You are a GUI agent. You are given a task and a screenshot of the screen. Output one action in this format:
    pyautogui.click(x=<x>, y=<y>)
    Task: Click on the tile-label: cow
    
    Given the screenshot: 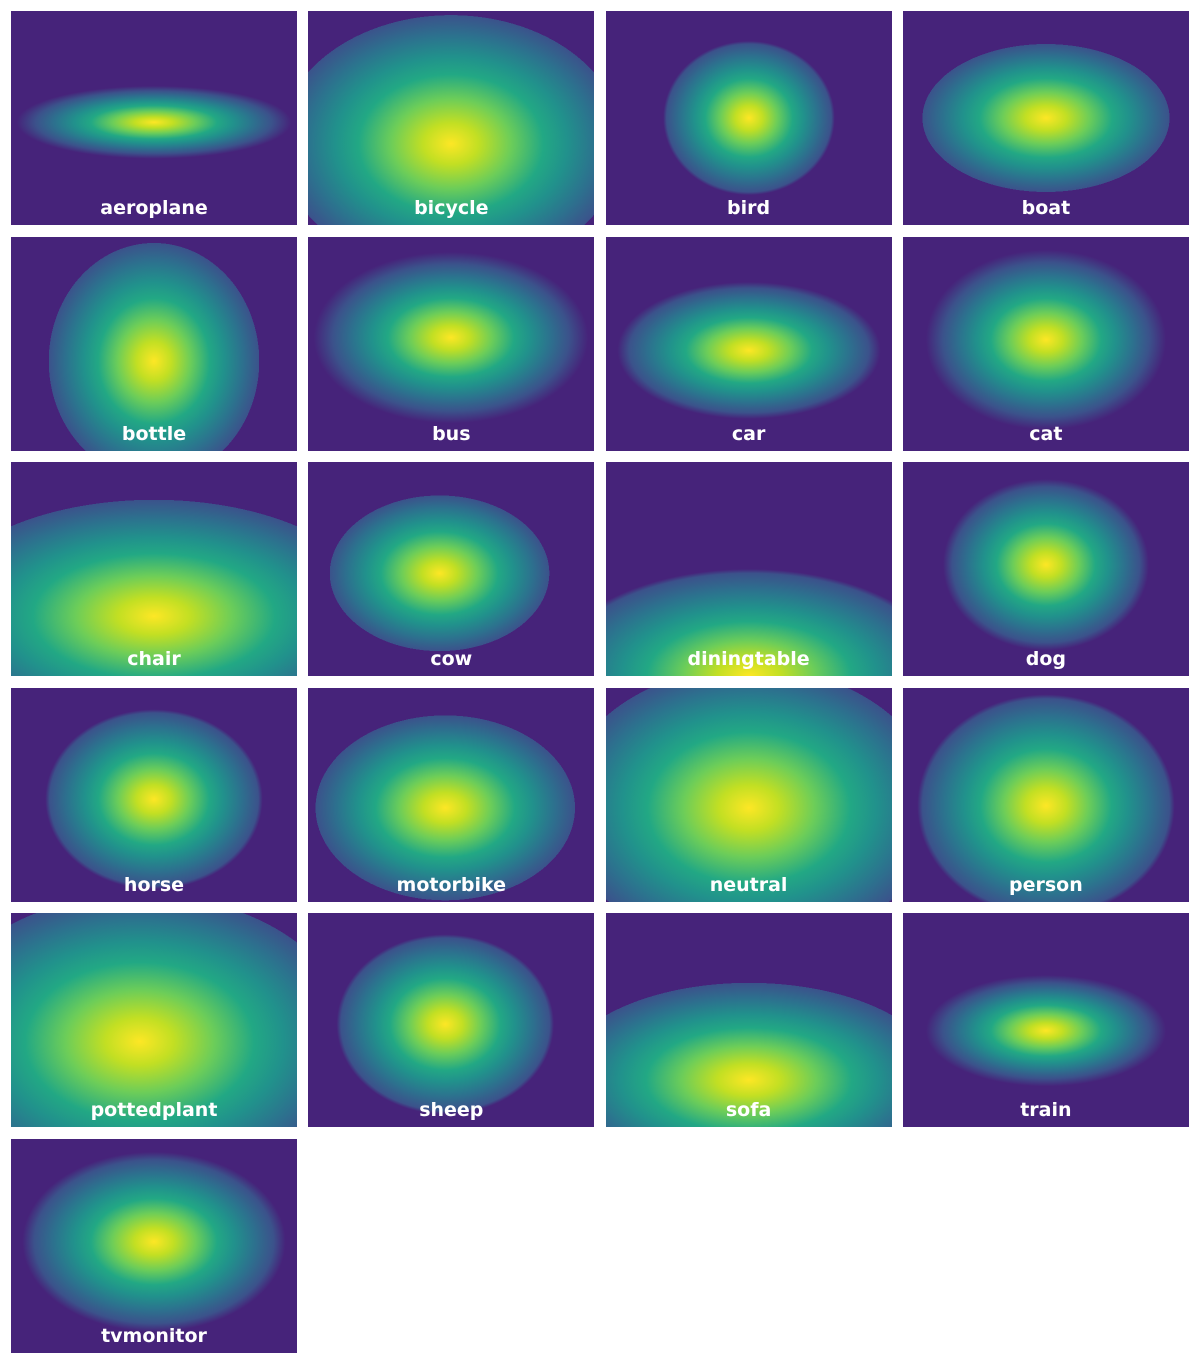 What is the action you would take?
    pyautogui.click(x=451, y=659)
    